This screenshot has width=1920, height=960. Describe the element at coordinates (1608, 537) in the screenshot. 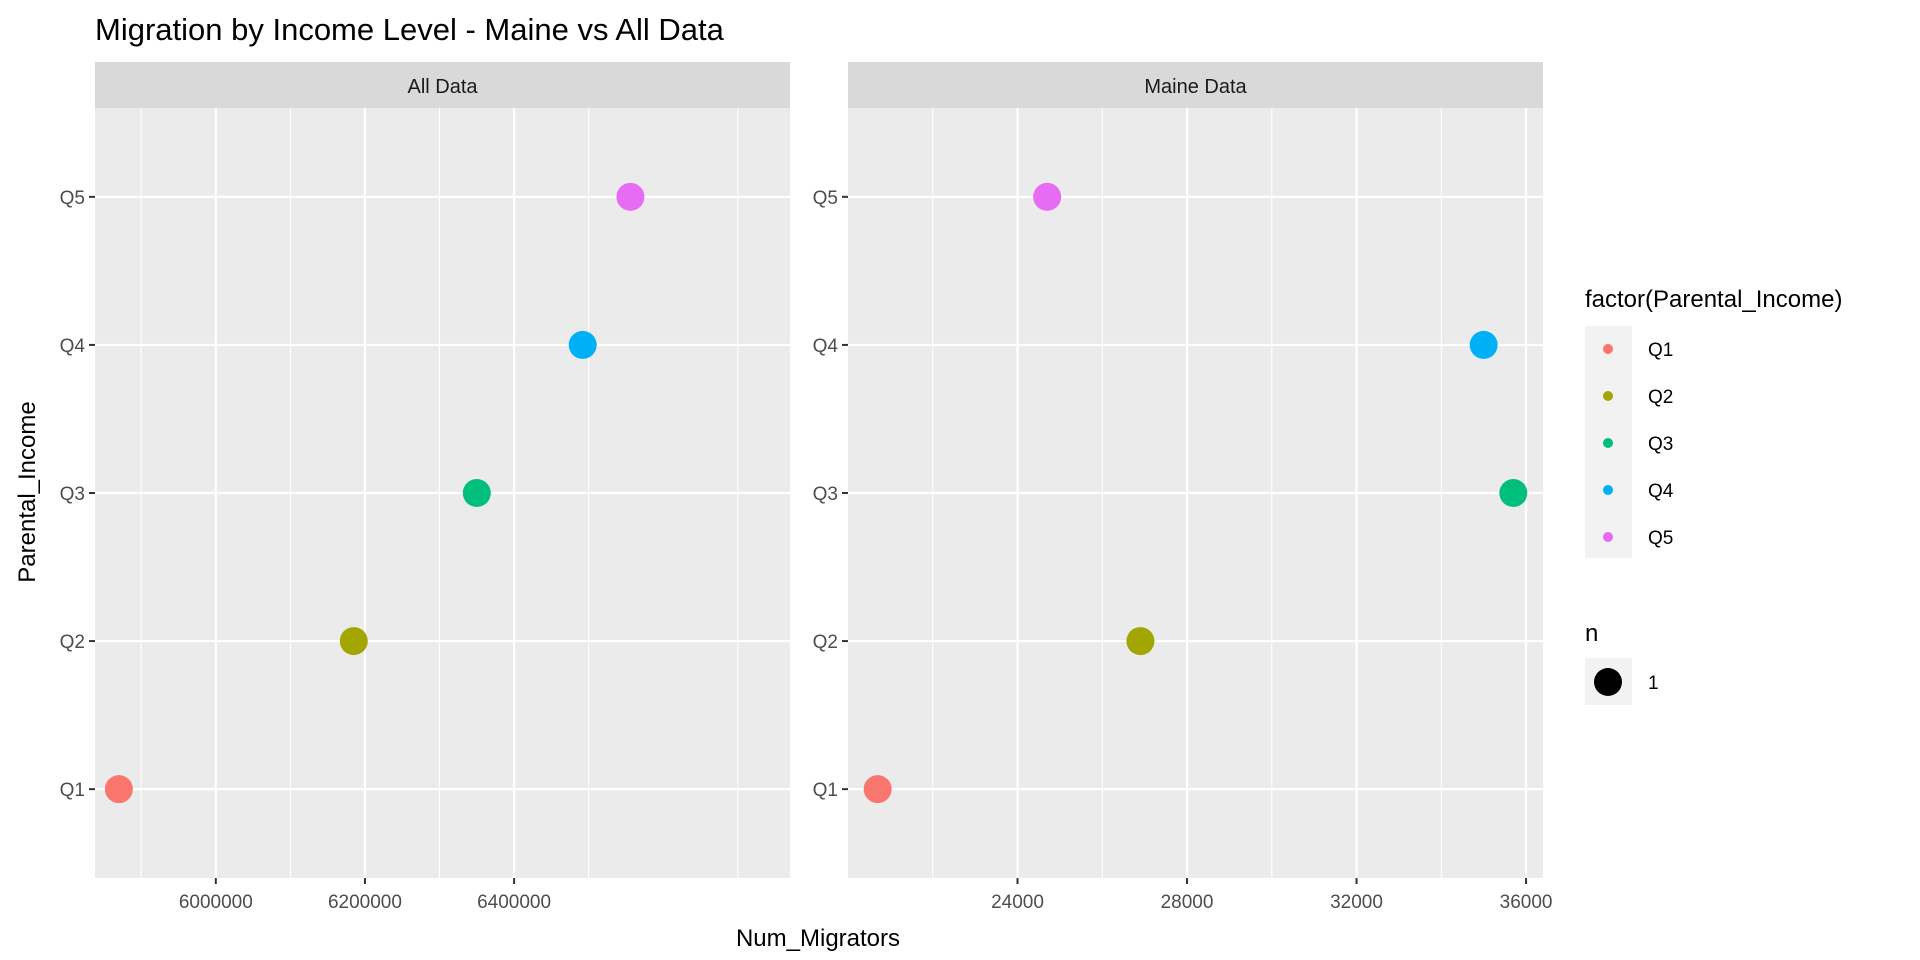

I see `legend-key-q5` at that location.